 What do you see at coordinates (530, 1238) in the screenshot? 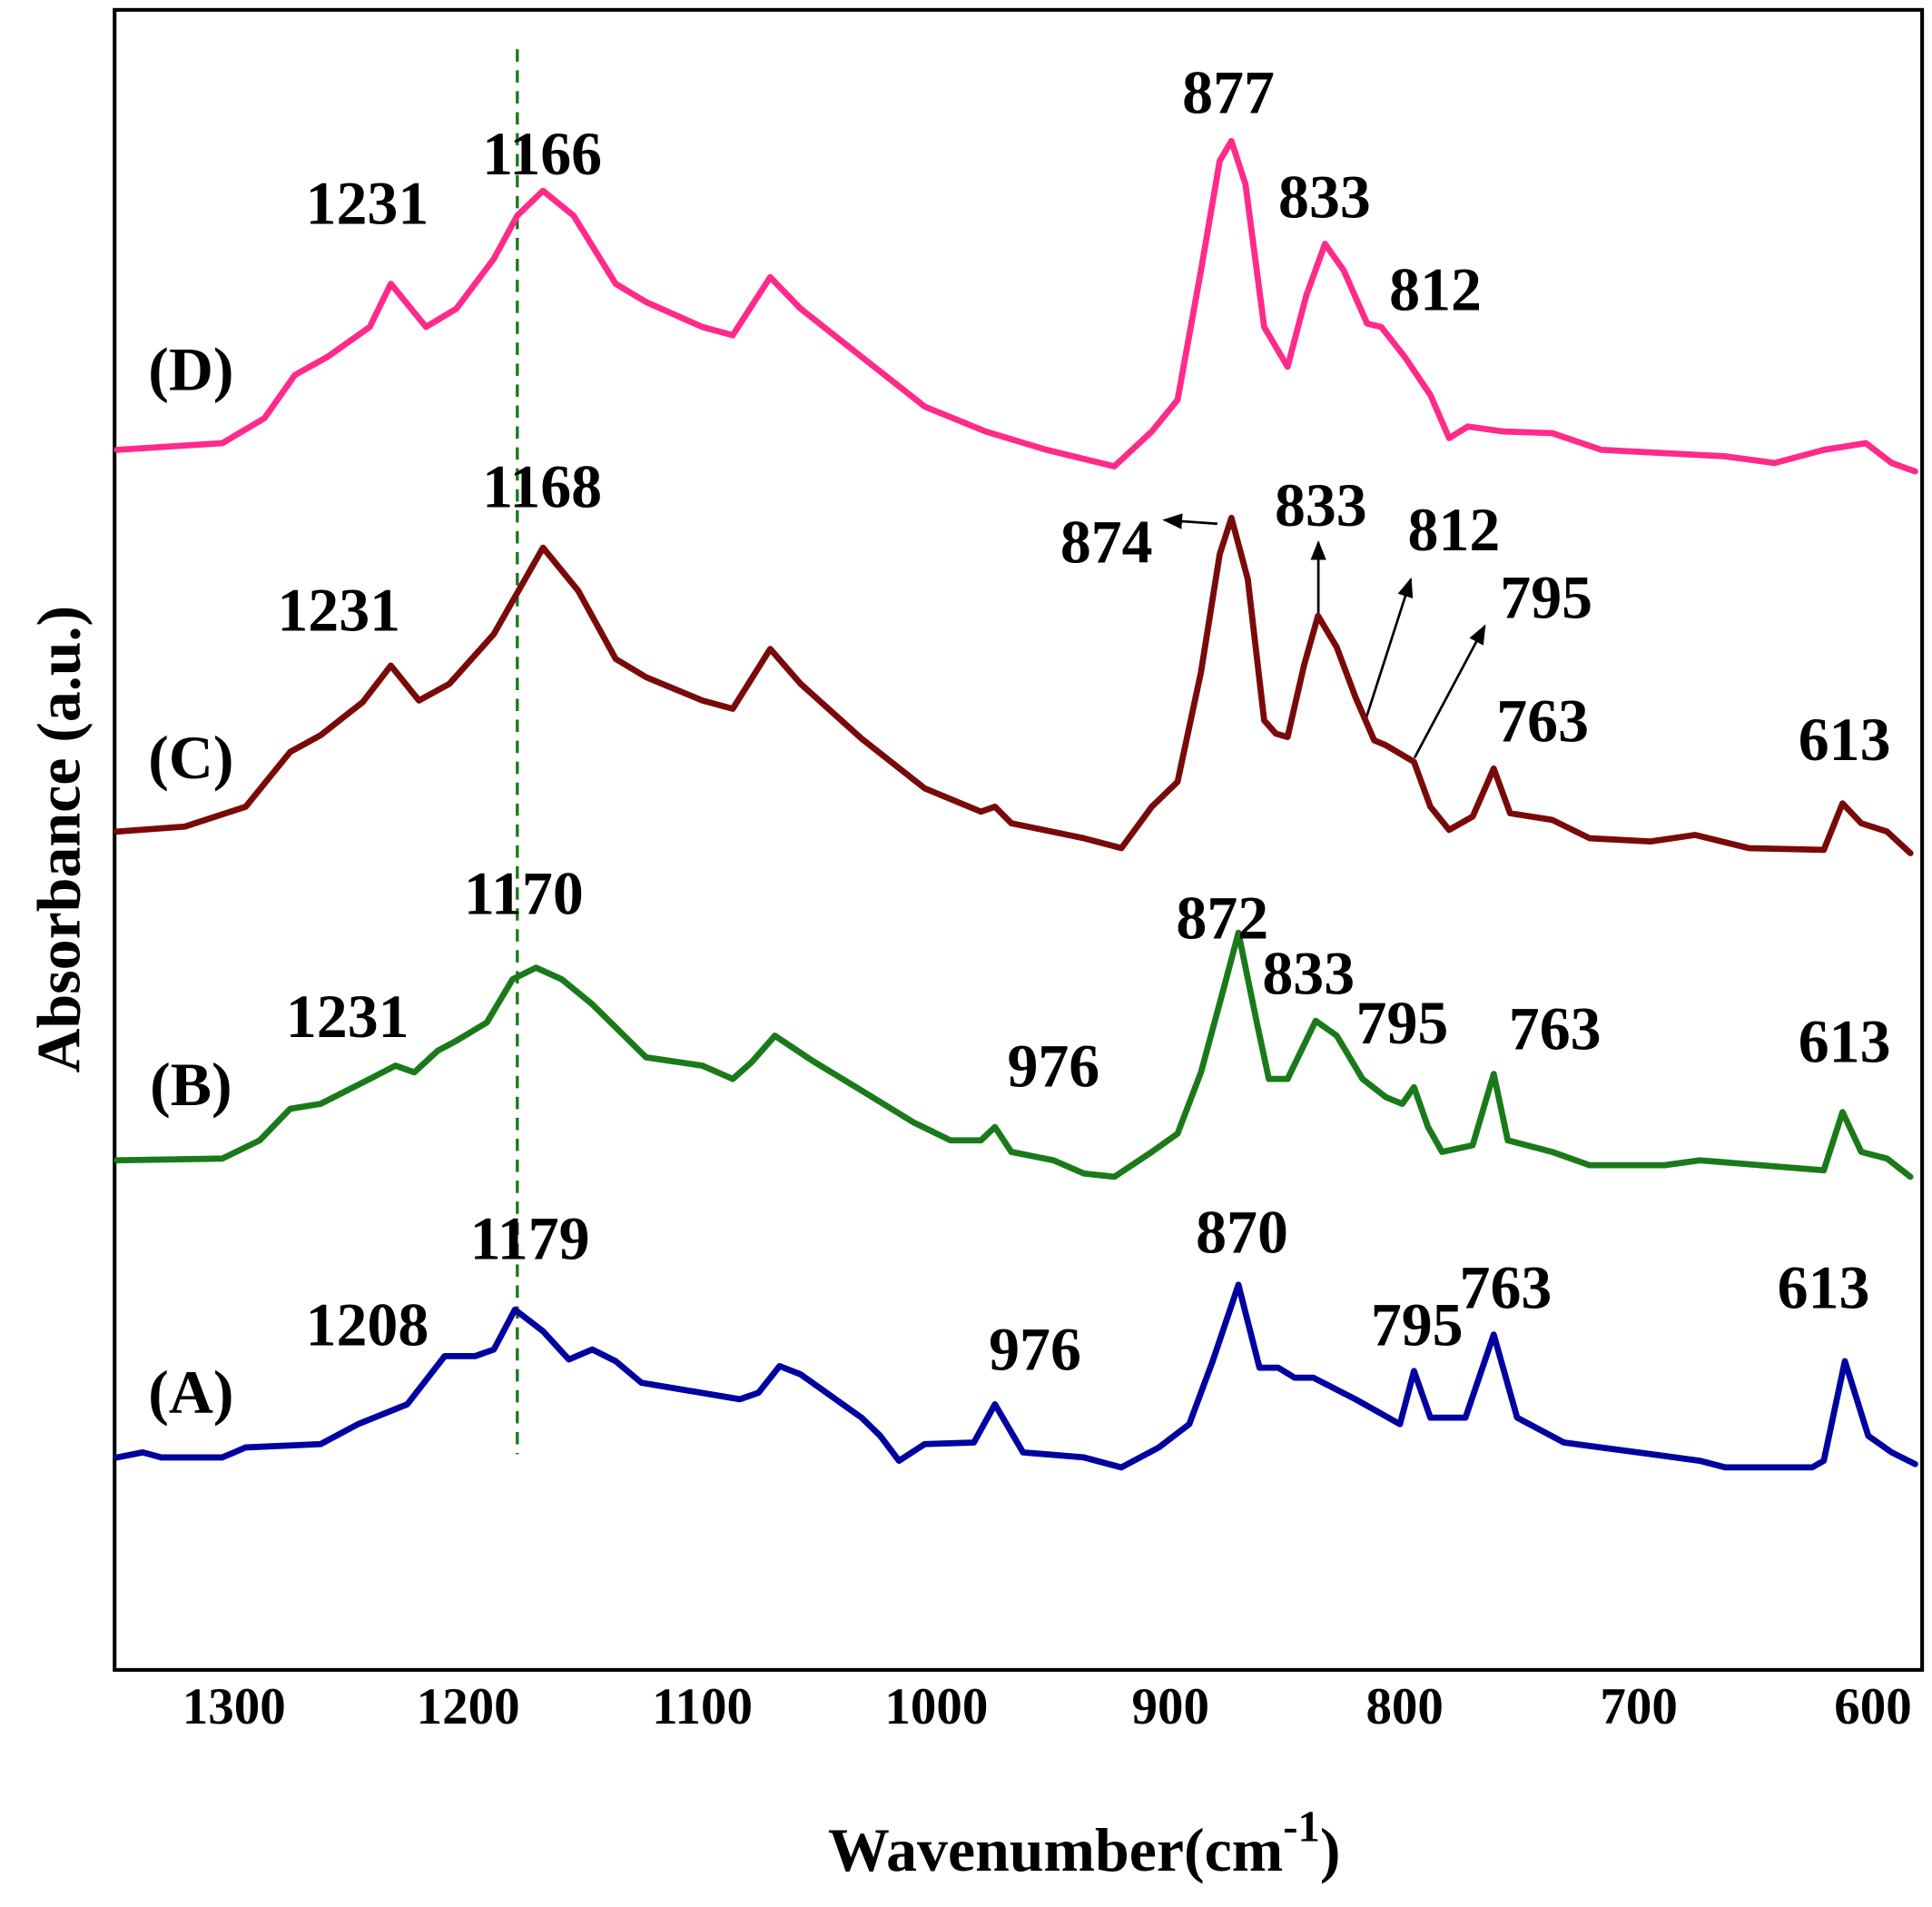
I see `peak-label: 1179` at bounding box center [530, 1238].